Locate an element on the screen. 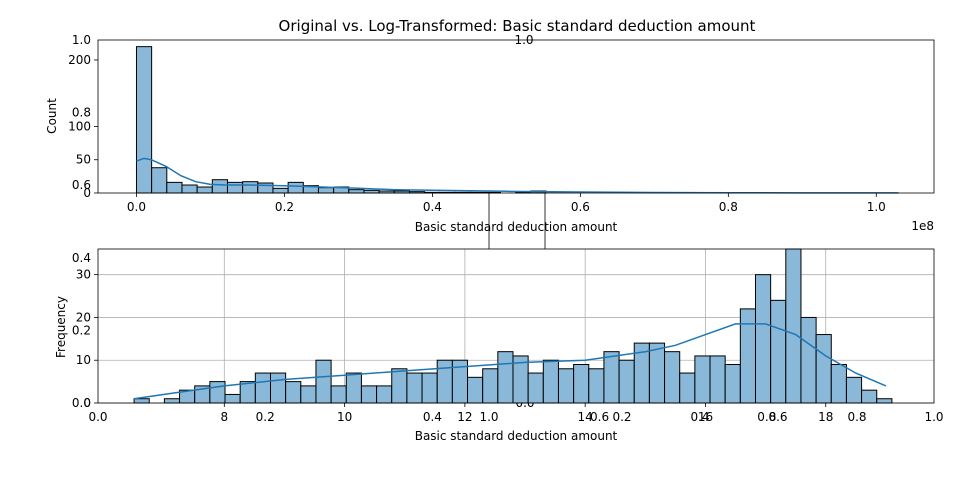  log-x-tick-label: 12 is located at coordinates (464, 417).